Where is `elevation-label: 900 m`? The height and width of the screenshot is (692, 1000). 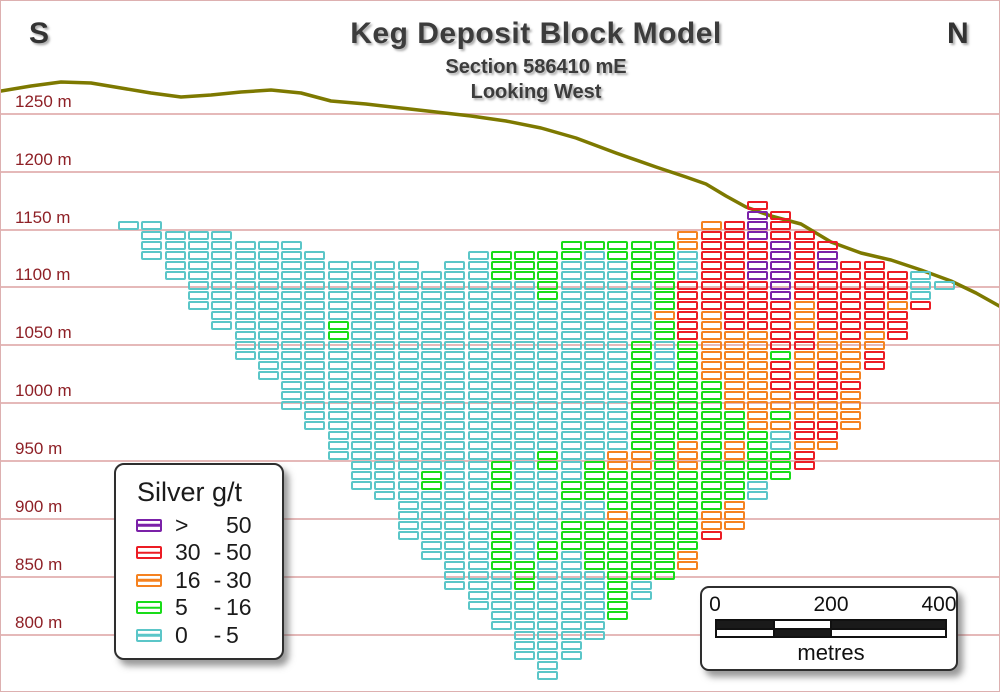
elevation-label: 900 m is located at coordinates (39, 506).